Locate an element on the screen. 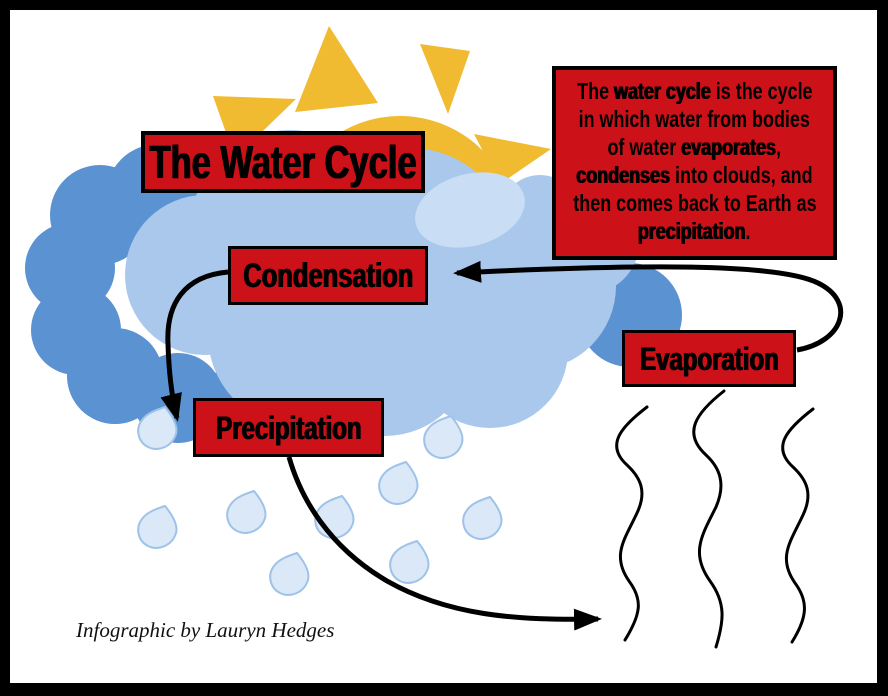  evaporation-label-box: Evaporation is located at coordinates (709, 358).